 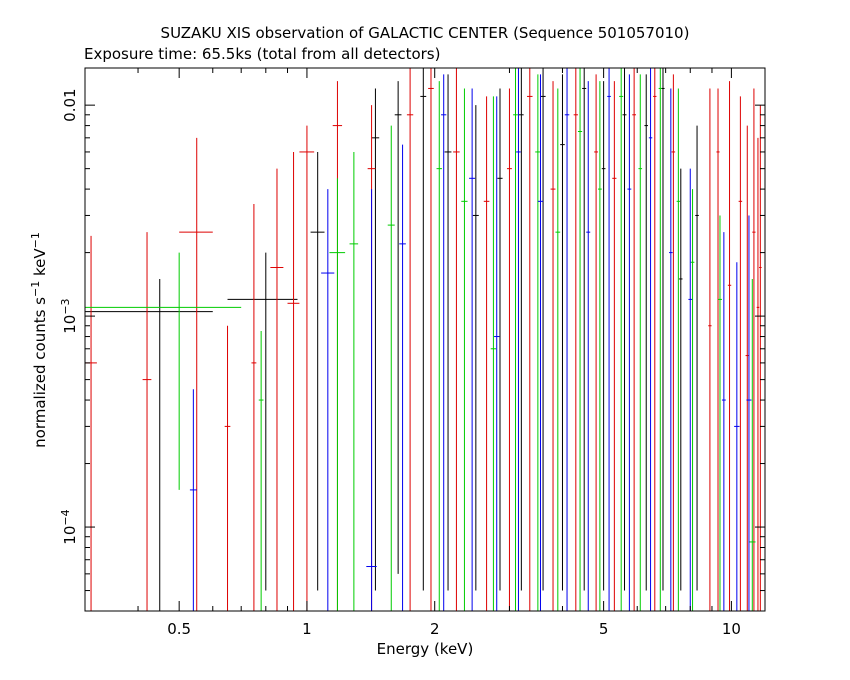 What do you see at coordinates (69, 526) in the screenshot?
I see `y-tick-label: 10−4` at bounding box center [69, 526].